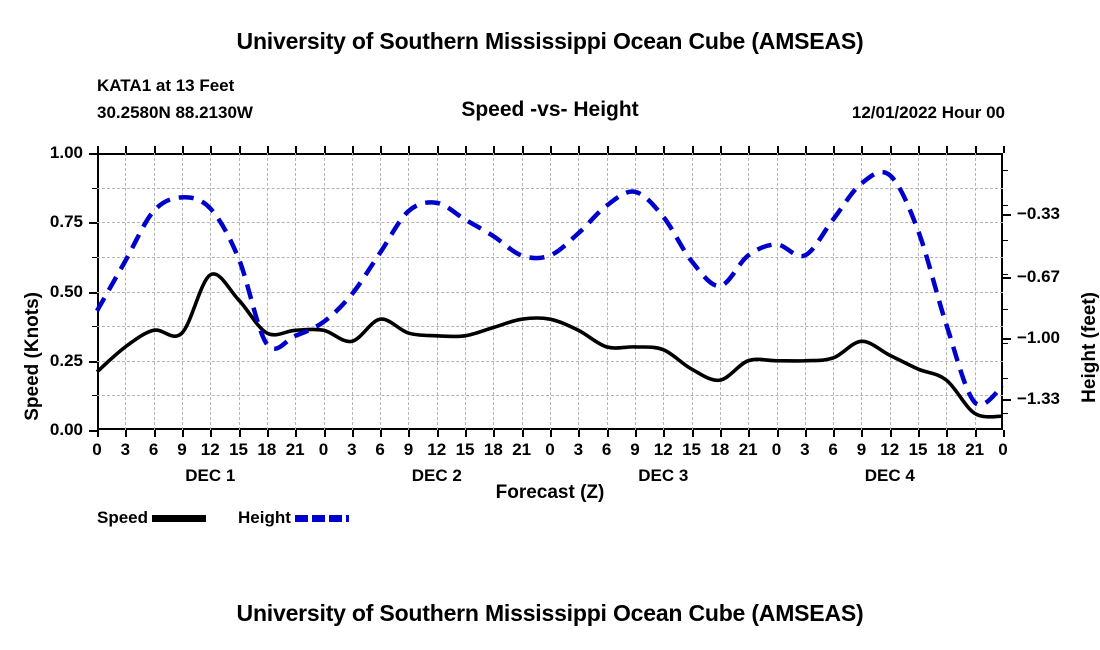  I want to click on legend-entry-speed: Speed, so click(152, 518).